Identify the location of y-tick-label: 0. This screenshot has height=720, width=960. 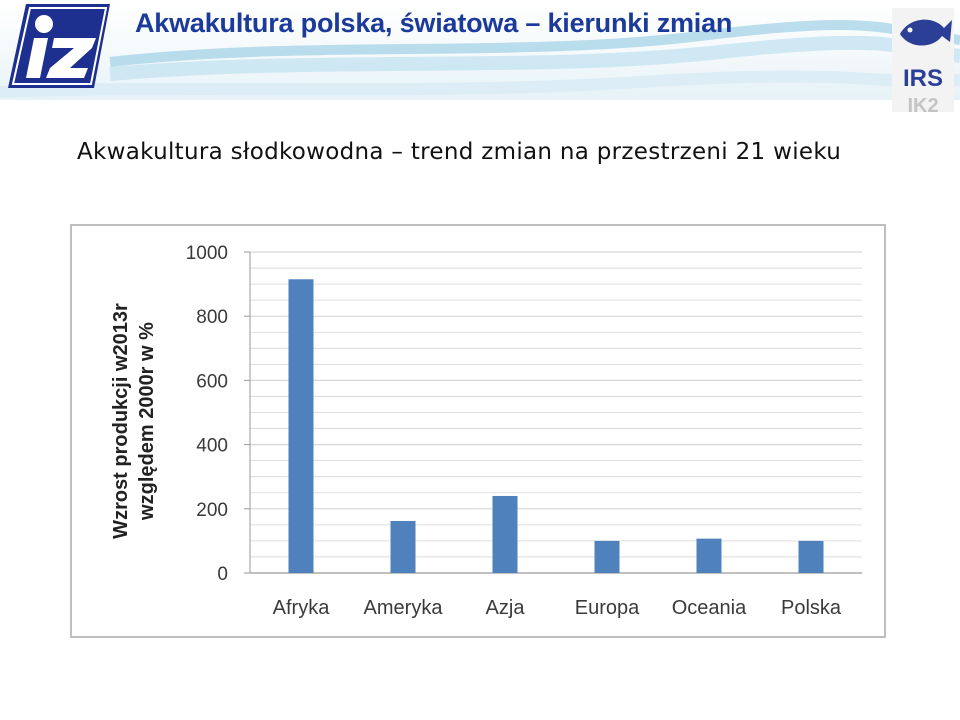
(222, 574).